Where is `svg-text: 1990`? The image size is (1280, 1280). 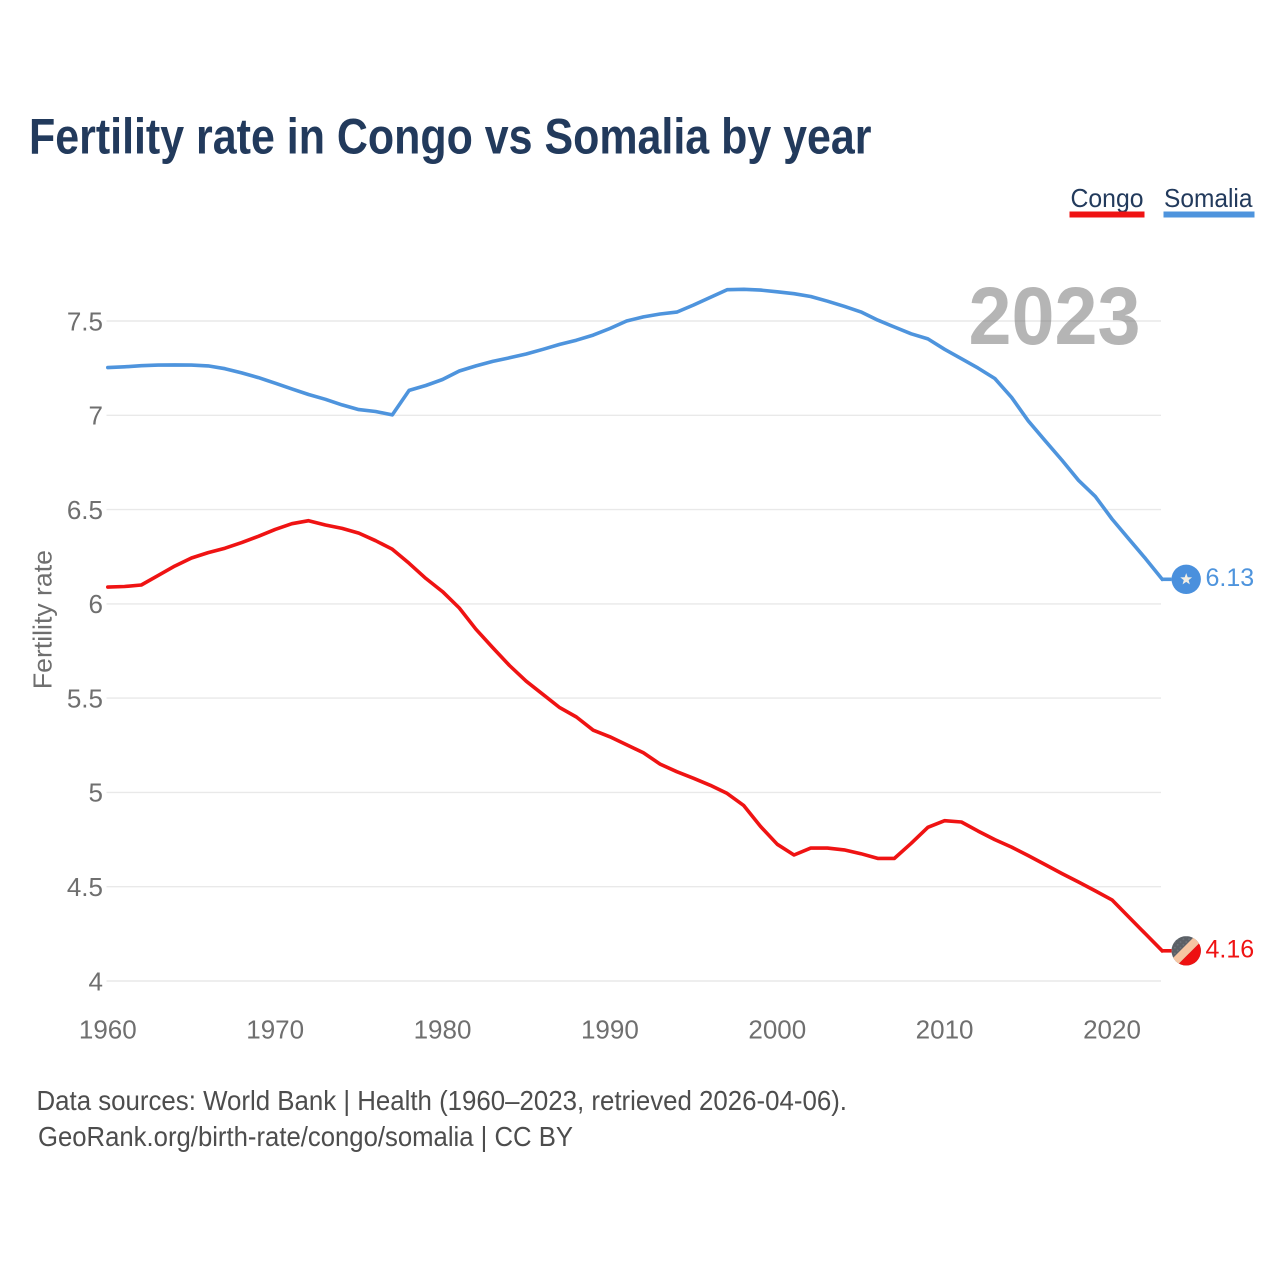
svg-text: 1990 is located at coordinates (610, 1030).